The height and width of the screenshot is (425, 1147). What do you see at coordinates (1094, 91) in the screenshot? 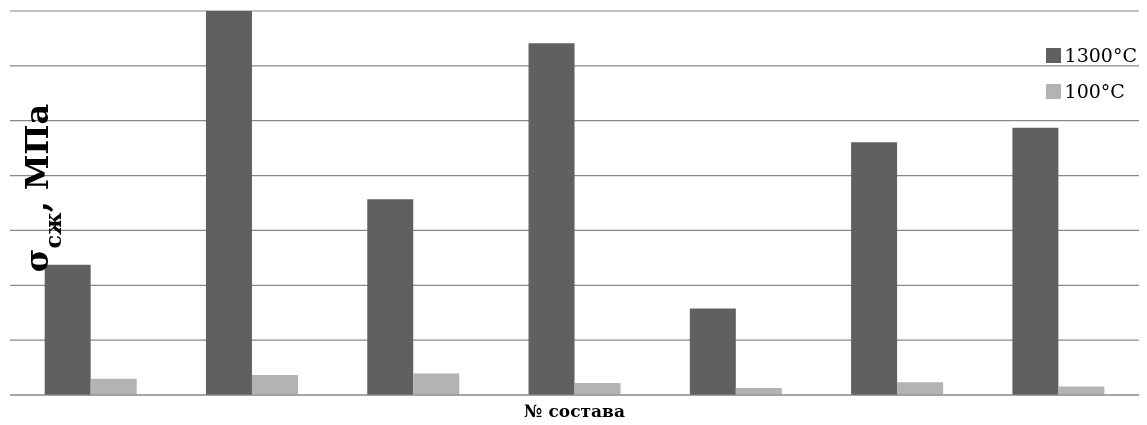
I see `legend-label: 100°C` at bounding box center [1094, 91].